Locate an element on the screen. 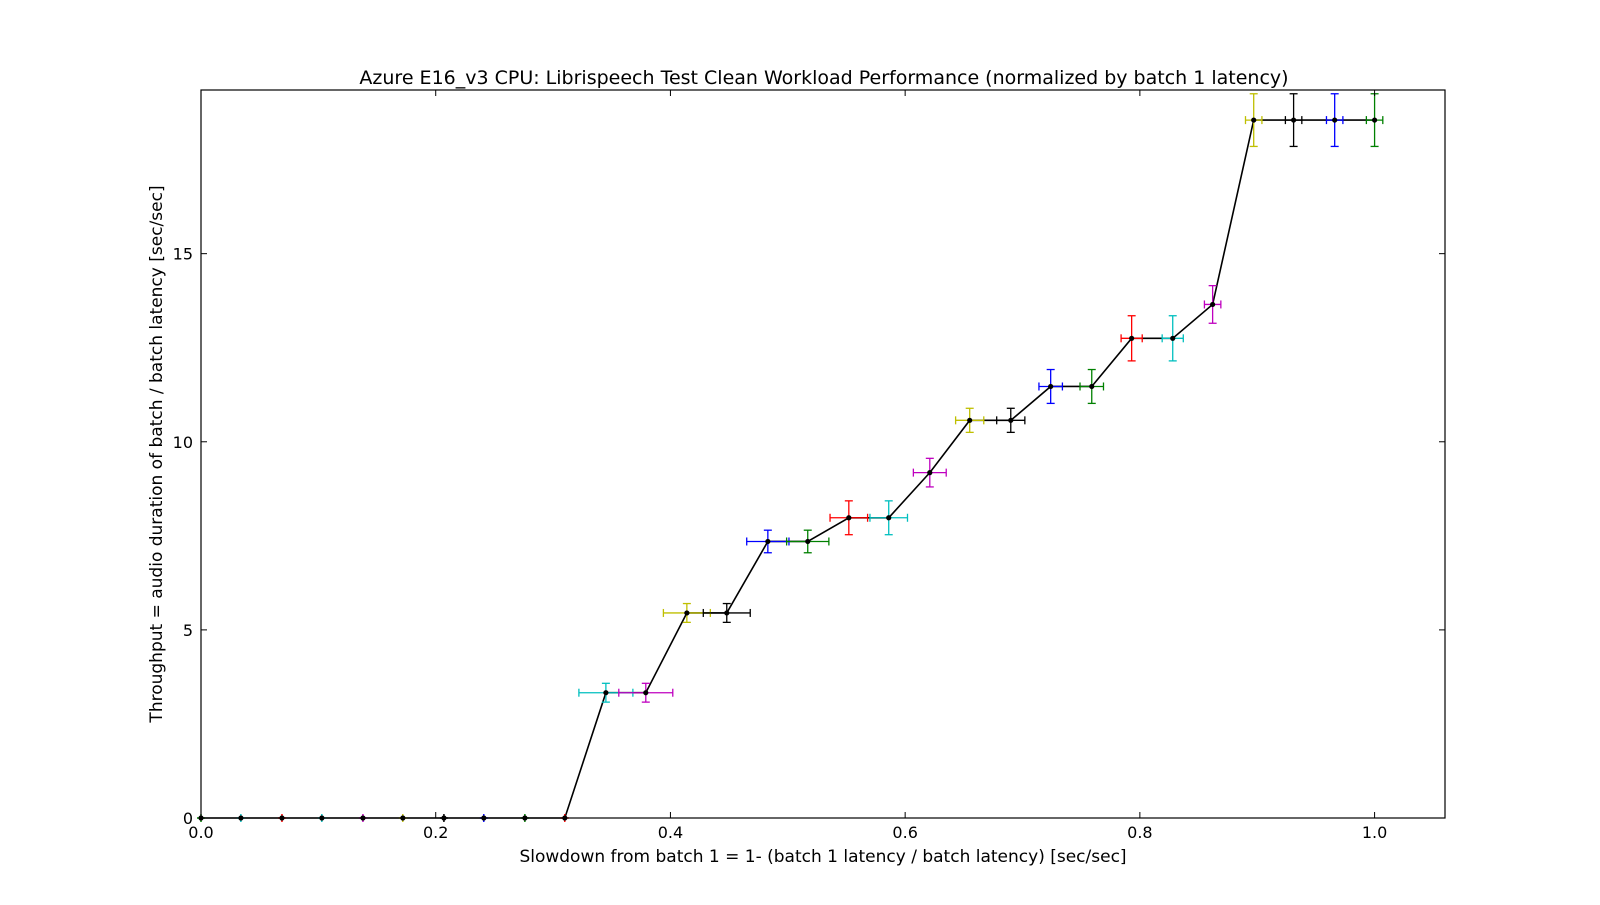  x-tick-label: 0.8 is located at coordinates (1139, 832).